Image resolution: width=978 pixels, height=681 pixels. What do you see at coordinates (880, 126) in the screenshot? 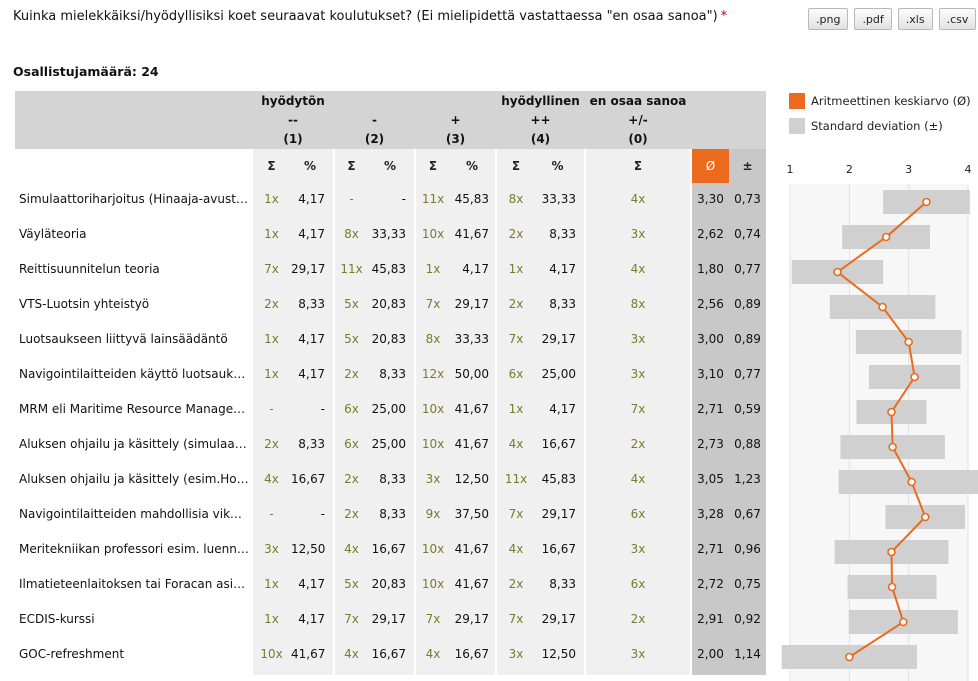
I see `legend-sd: Standard deviation (±)` at bounding box center [880, 126].